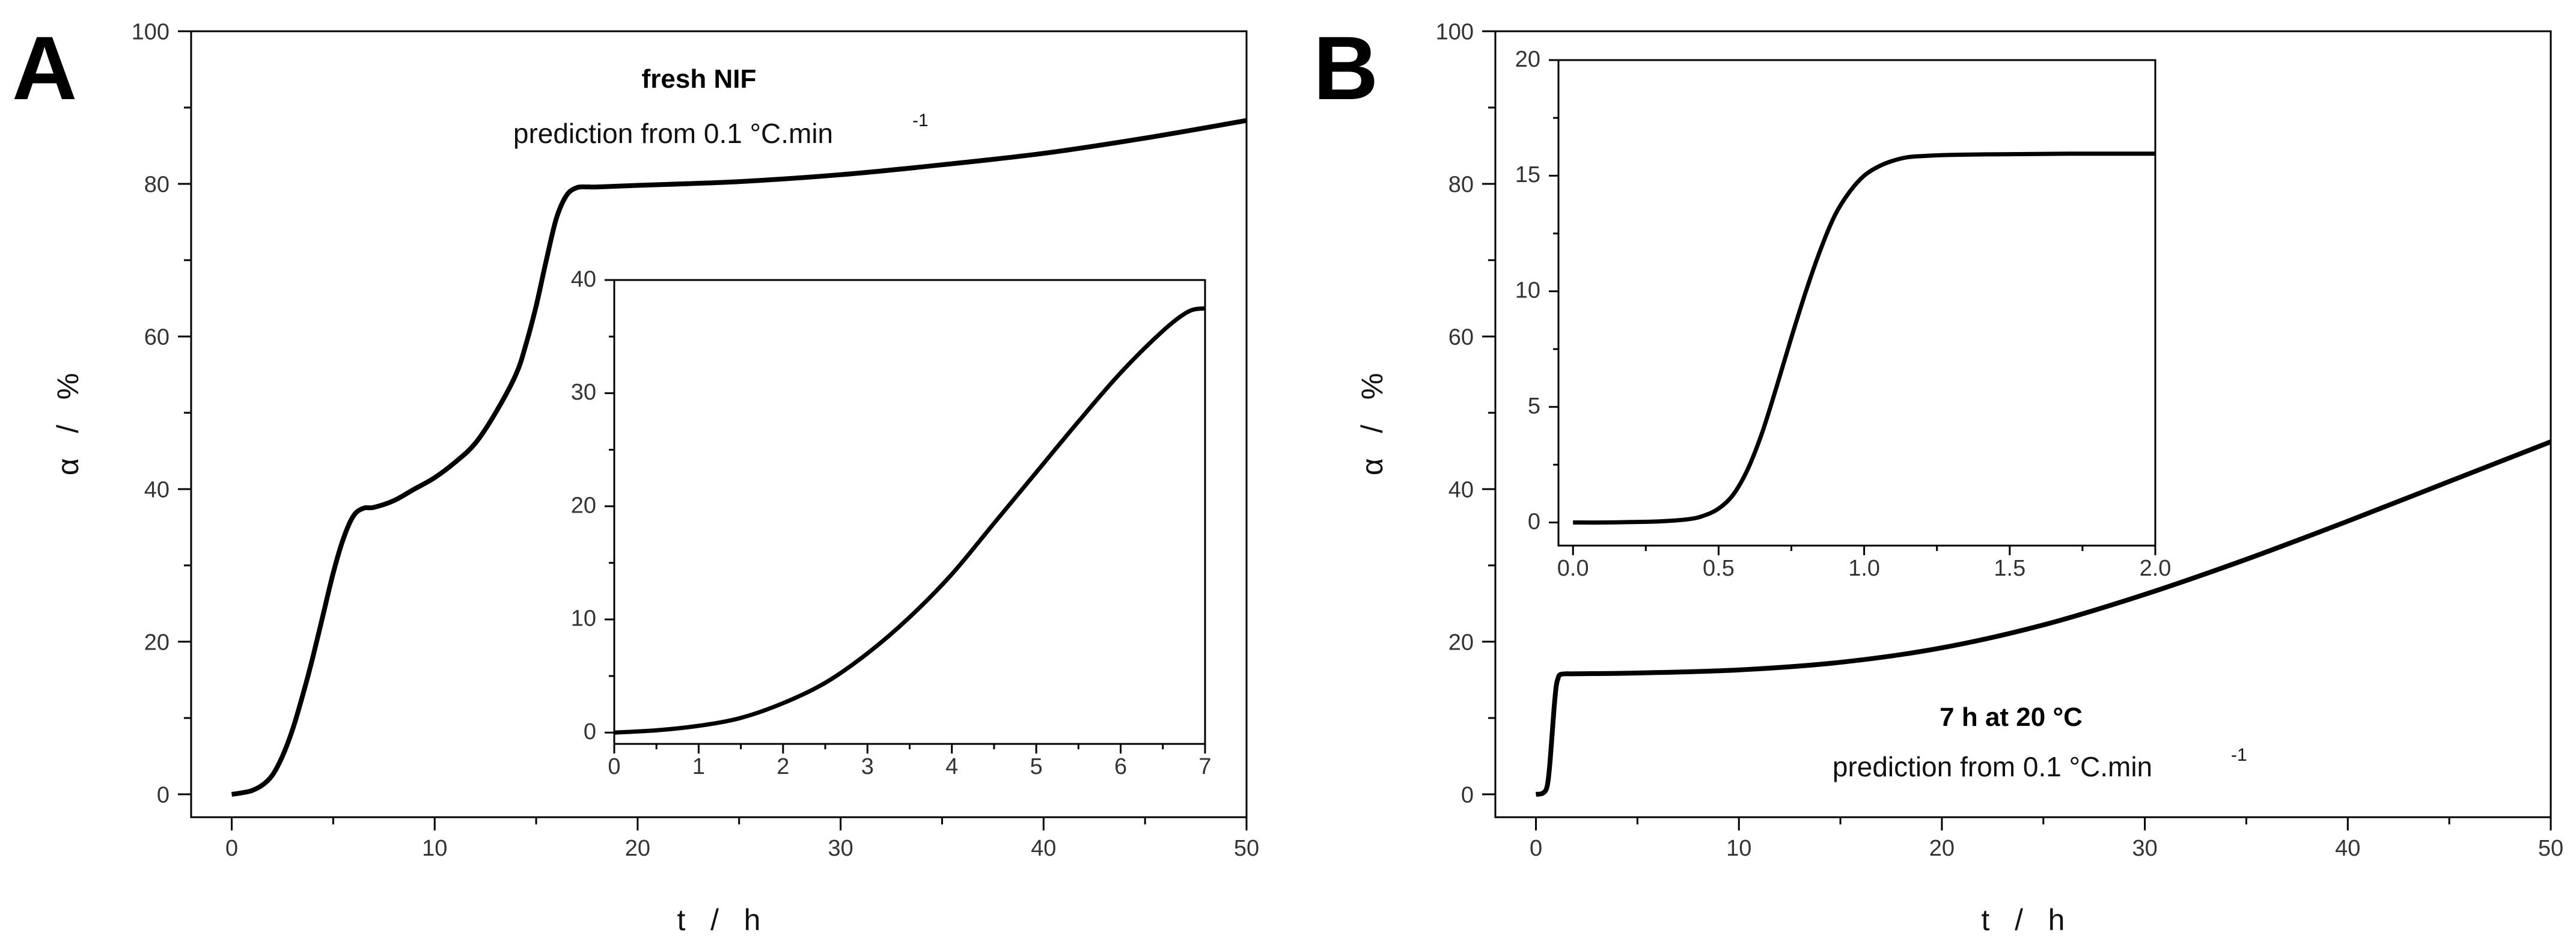 The width and height of the screenshot is (2576, 944). What do you see at coordinates (698, 766) in the screenshot?
I see `x-tick-label: 1` at bounding box center [698, 766].